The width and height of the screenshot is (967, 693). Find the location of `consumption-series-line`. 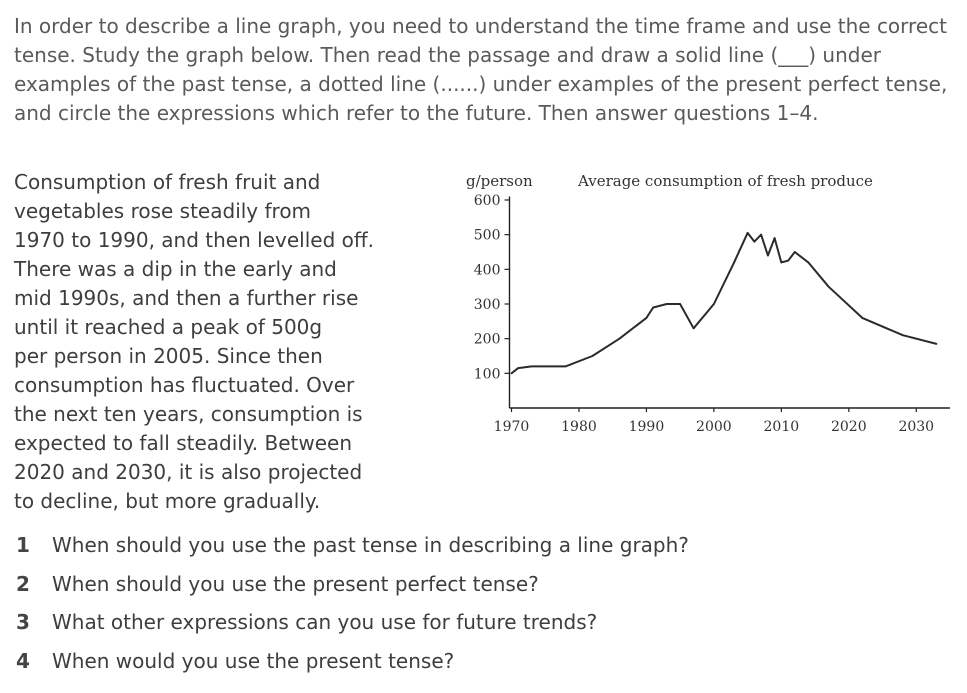

consumption-series-line is located at coordinates (723, 303).